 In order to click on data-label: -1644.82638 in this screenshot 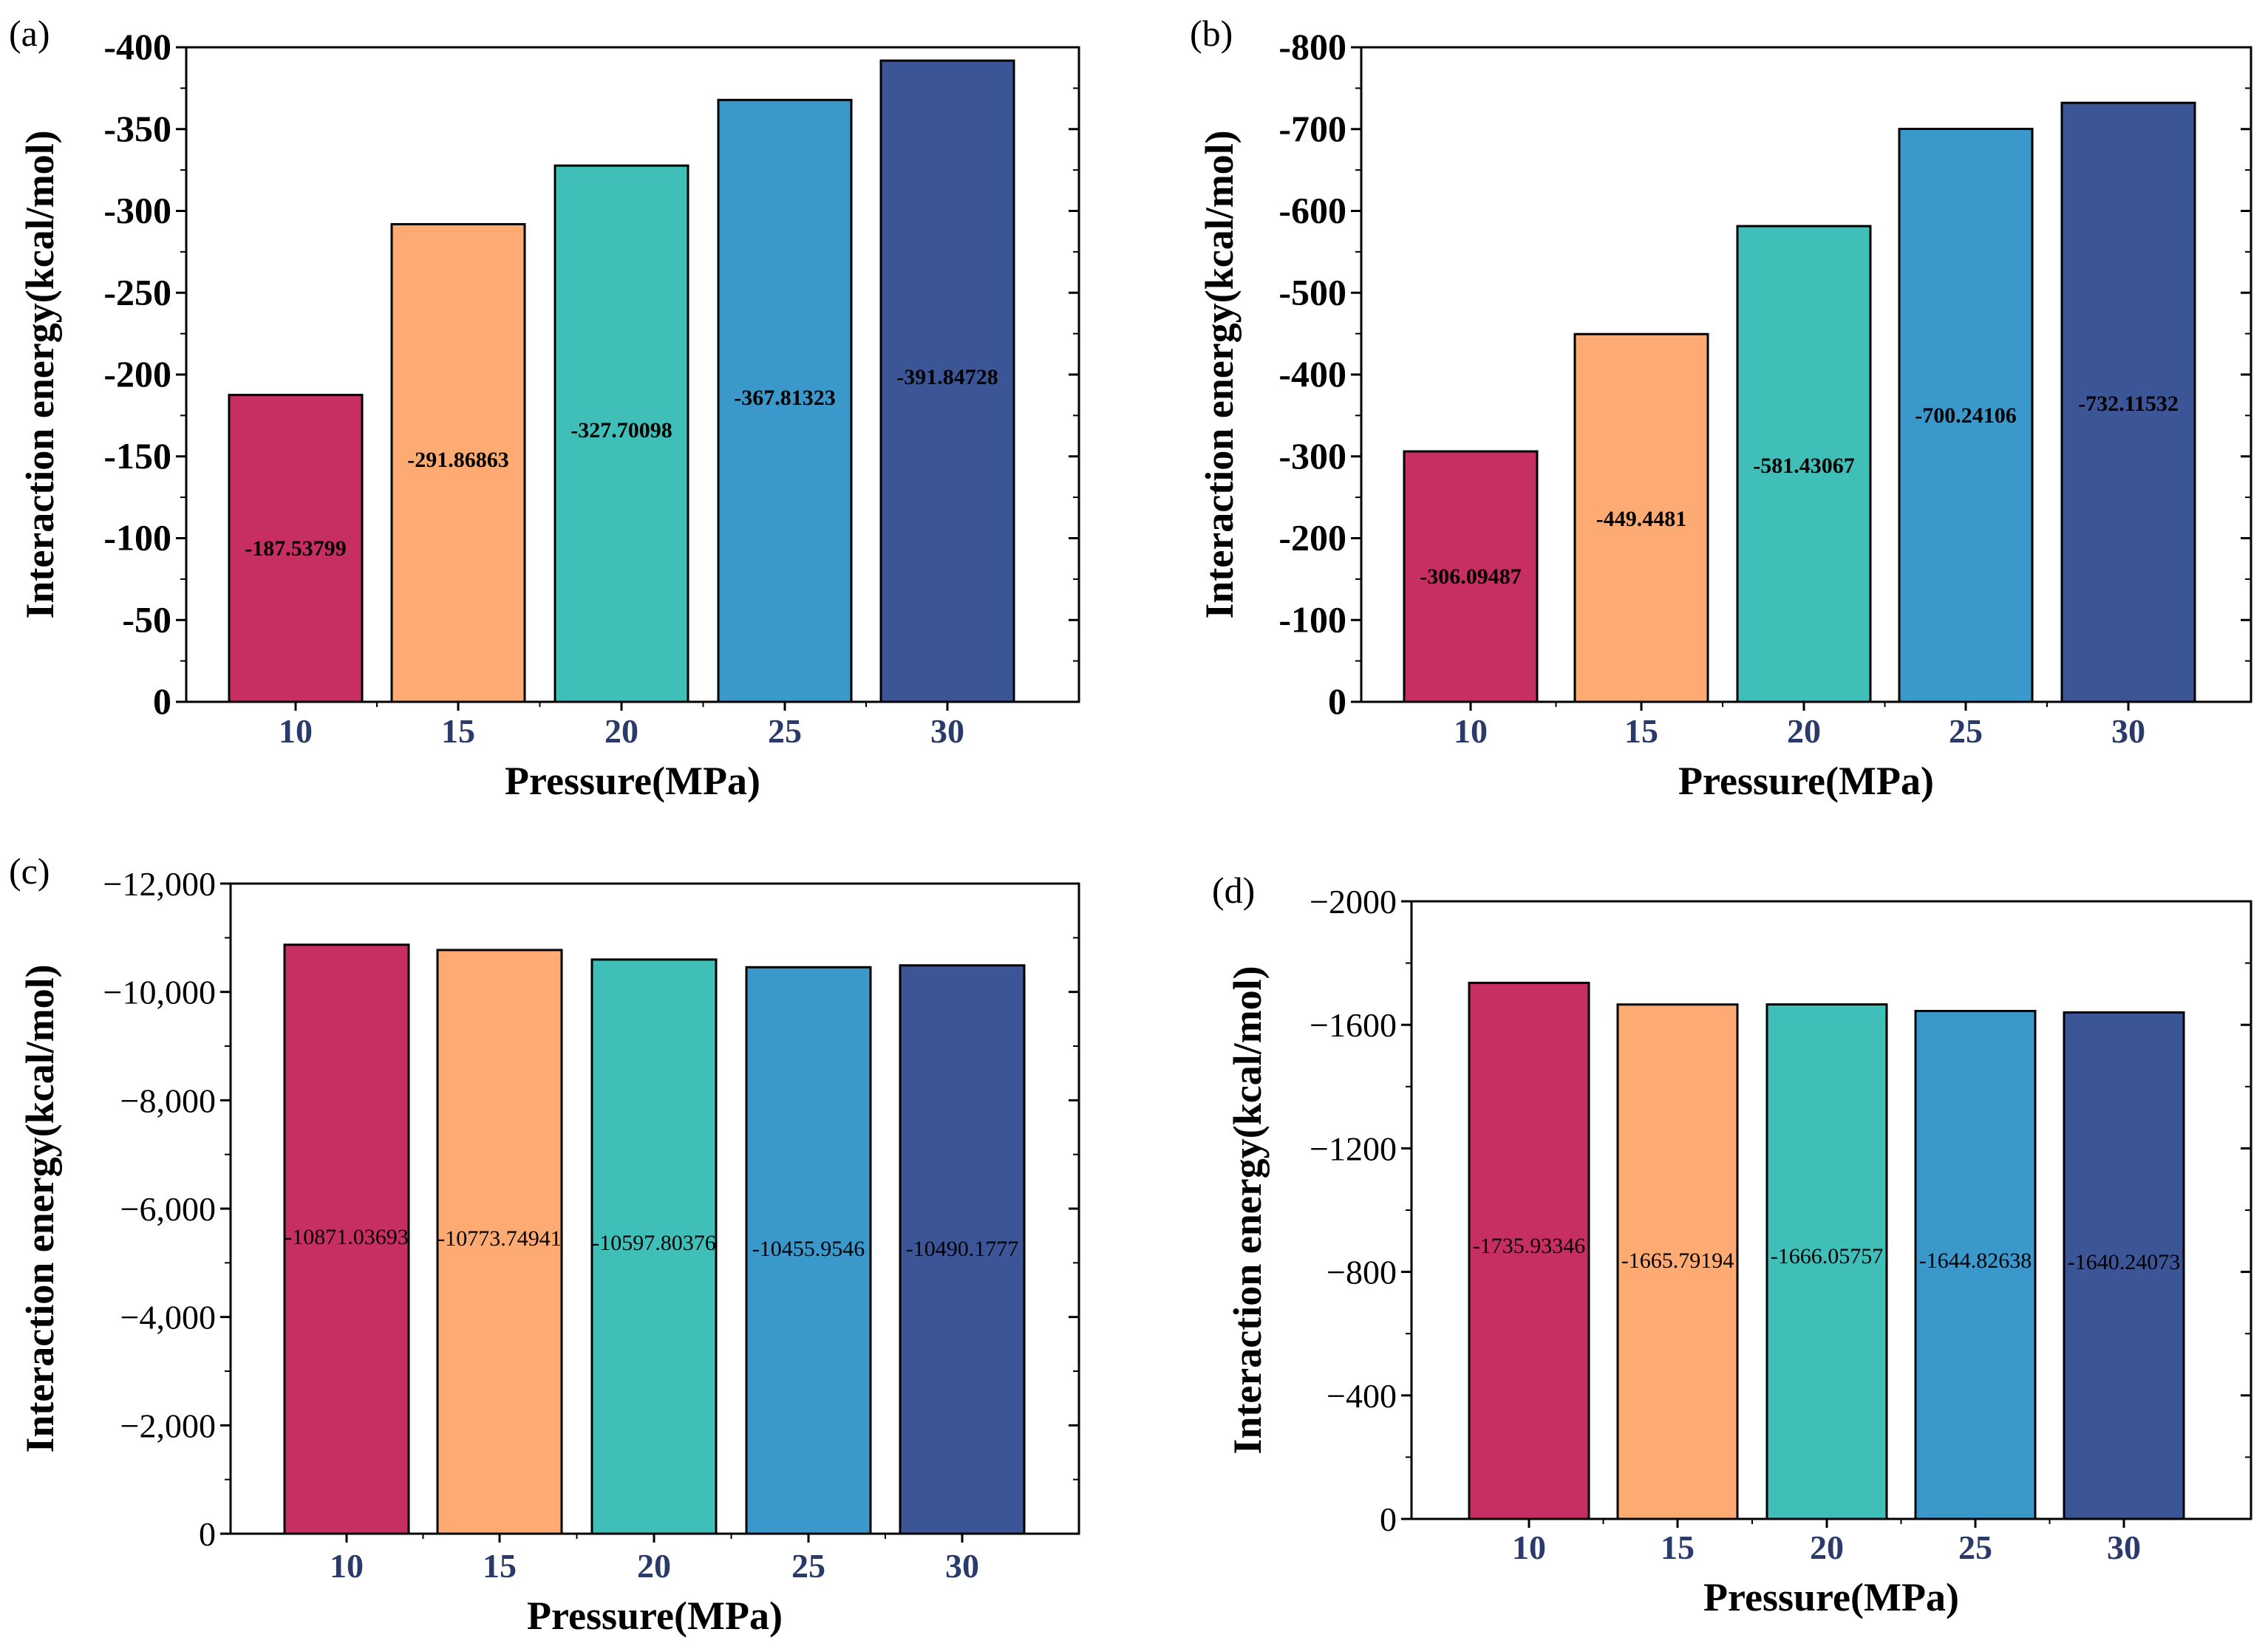, I will do `click(1976, 1261)`.